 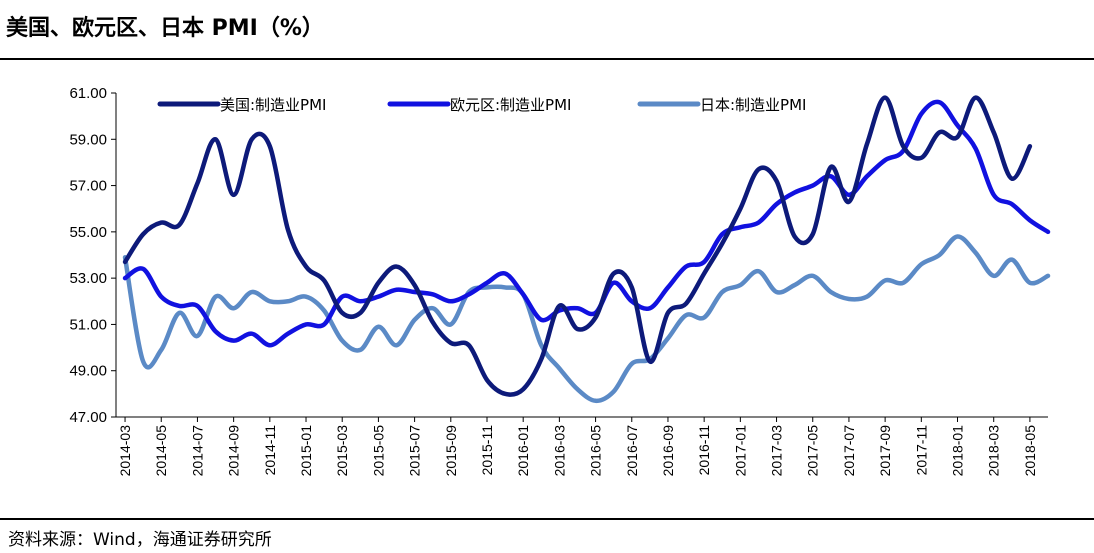 I want to click on x-tick-label: 2014-09, so click(x=234, y=451).